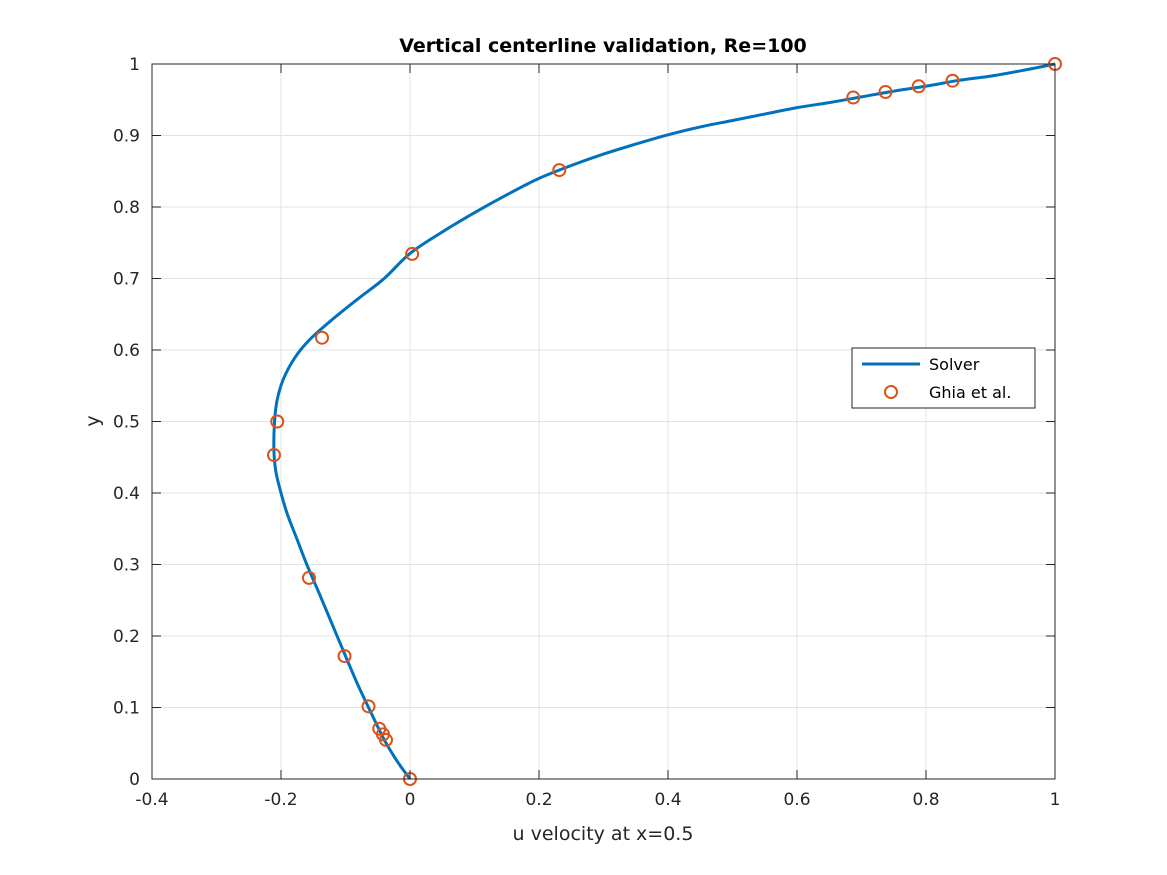 The height and width of the screenshot is (875, 1167). What do you see at coordinates (925, 800) in the screenshot?
I see `x-tick-label: 0.8` at bounding box center [925, 800].